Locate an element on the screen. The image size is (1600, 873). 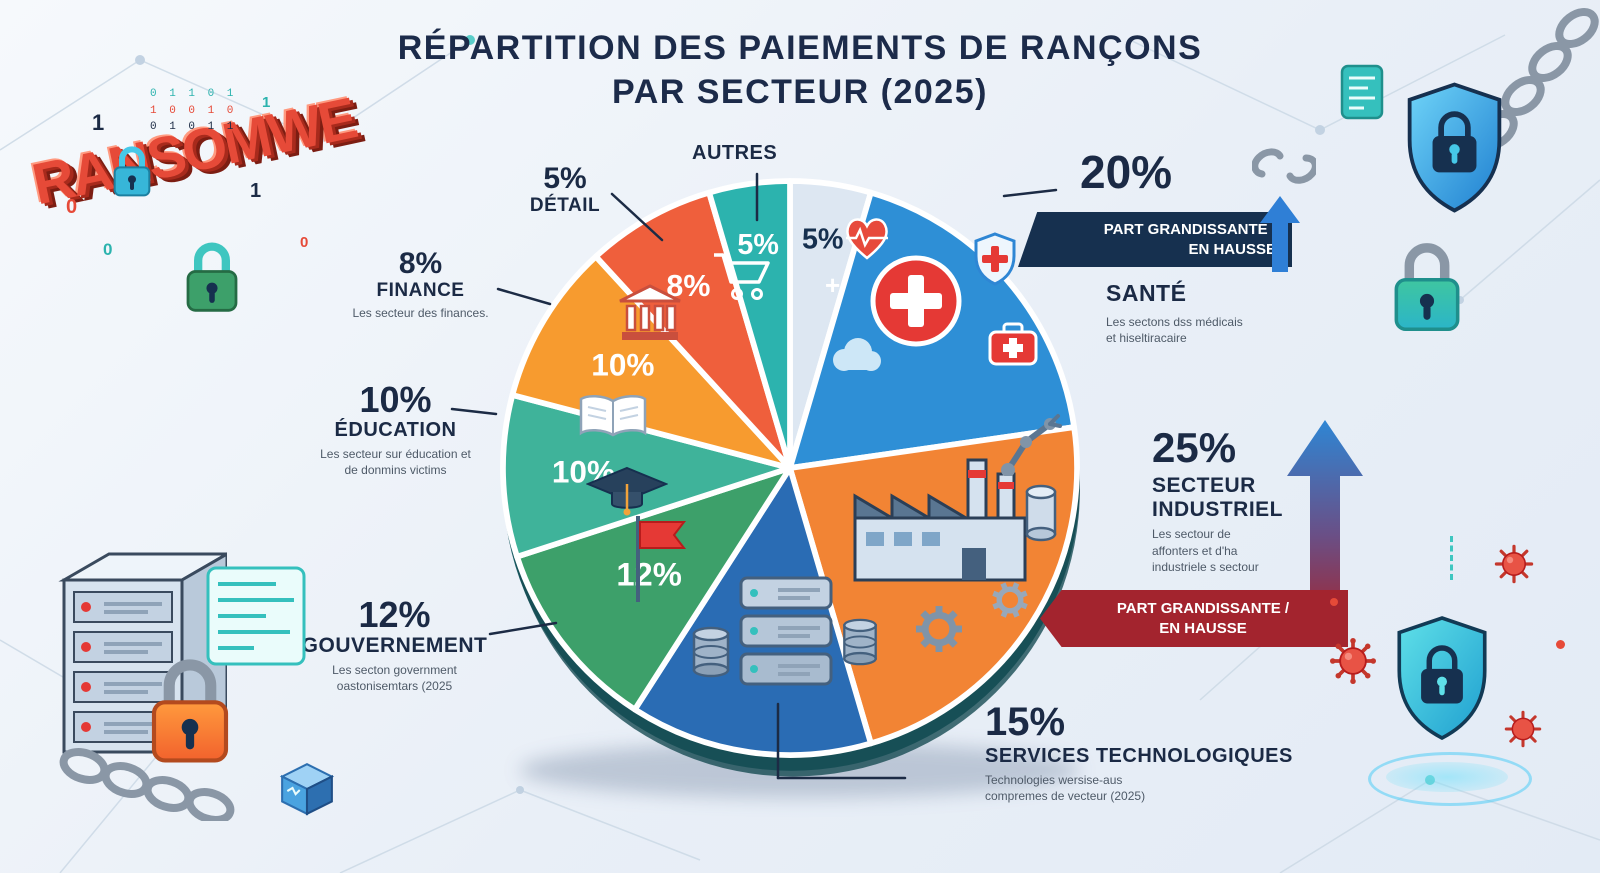
first-aid-kit-icon is located at coordinates (1013, 344).